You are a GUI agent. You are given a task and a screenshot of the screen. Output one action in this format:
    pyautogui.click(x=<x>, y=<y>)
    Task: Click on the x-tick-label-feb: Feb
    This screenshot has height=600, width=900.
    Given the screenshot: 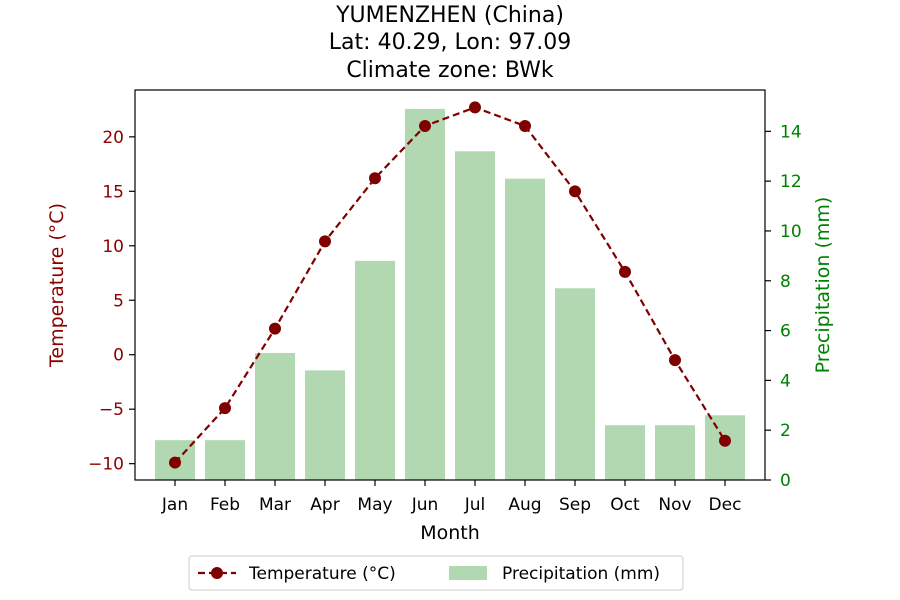 What is the action you would take?
    pyautogui.click(x=225, y=505)
    